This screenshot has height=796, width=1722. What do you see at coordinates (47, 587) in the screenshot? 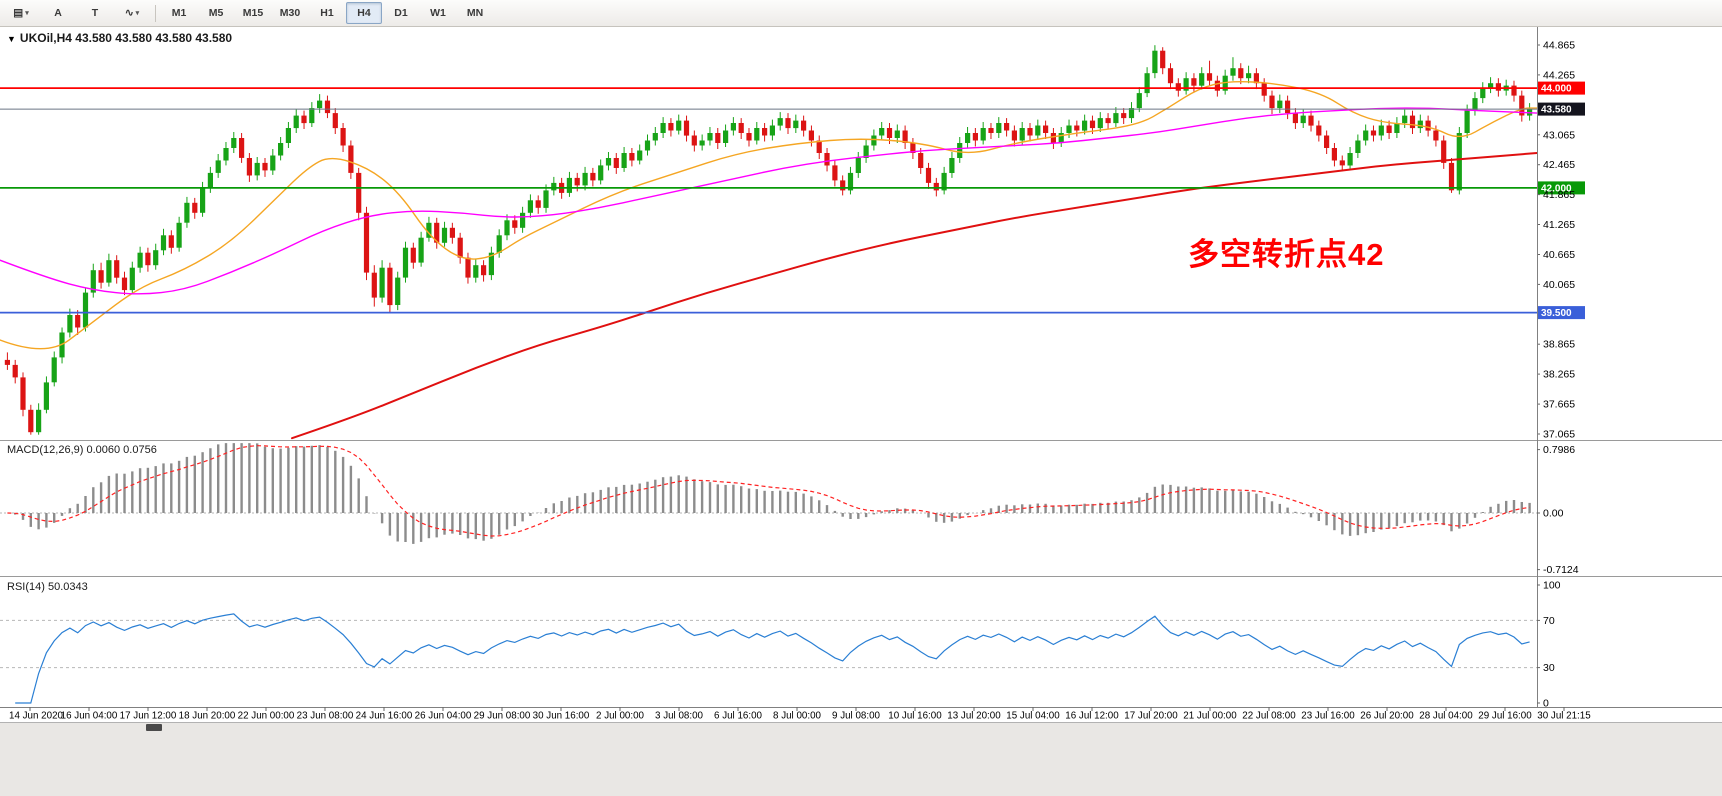
I see `rsi-label: RSI(14) 50.0343` at bounding box center [47, 587].